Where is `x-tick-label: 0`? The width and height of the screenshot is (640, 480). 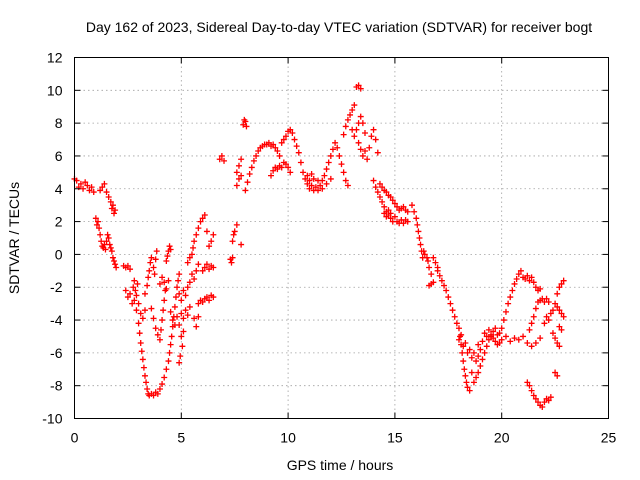
x-tick-label: 0 is located at coordinates (75, 438).